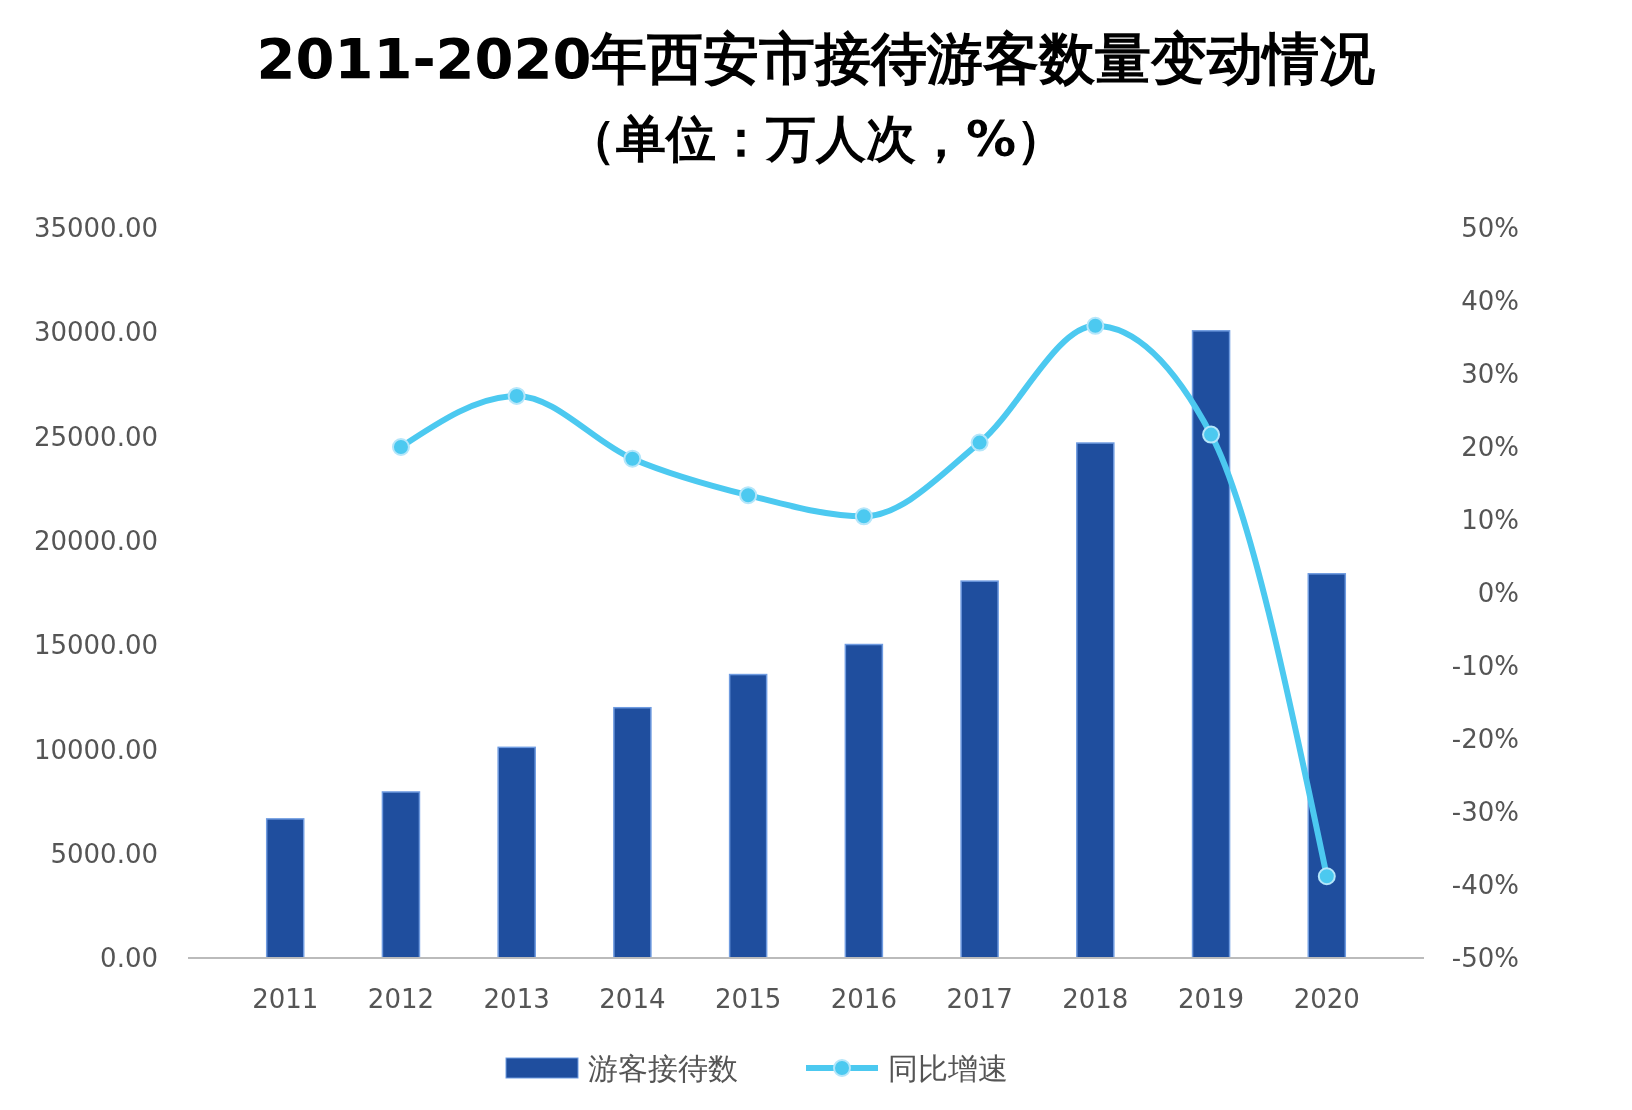 This screenshot has width=1632, height=1110. Describe the element at coordinates (1490, 228) in the screenshot. I see `y2-tick-label: 50%` at that location.